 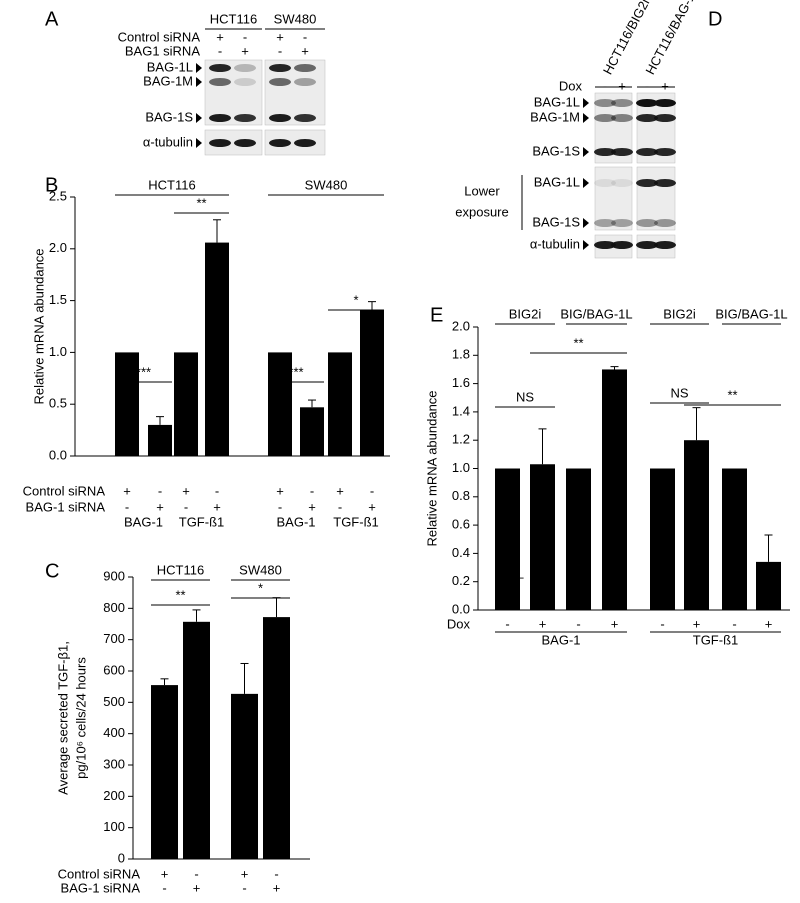 What do you see at coordinates (260, 587) in the screenshot?
I see `significance-label: *` at bounding box center [260, 587].